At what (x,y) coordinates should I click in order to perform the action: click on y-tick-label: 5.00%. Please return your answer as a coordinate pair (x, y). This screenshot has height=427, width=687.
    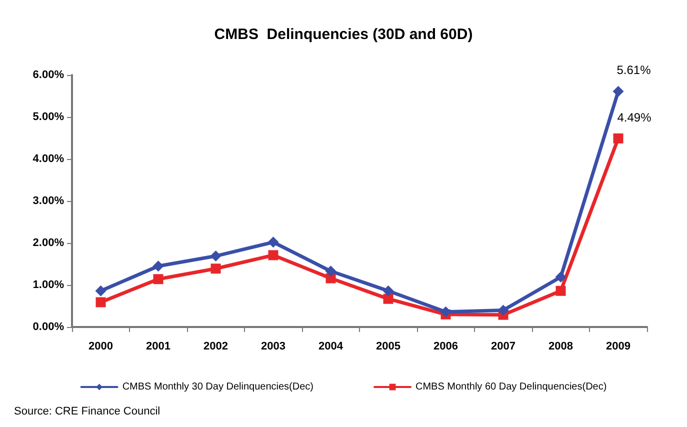
    Looking at the image, I should click on (48, 117).